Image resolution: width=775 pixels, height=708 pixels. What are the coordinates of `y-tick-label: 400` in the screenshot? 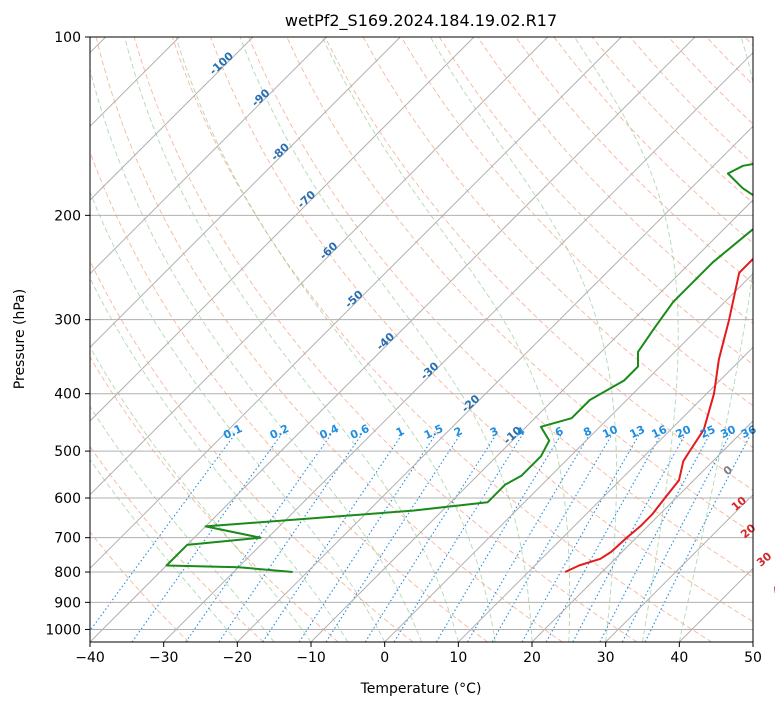 It's located at (67, 395).